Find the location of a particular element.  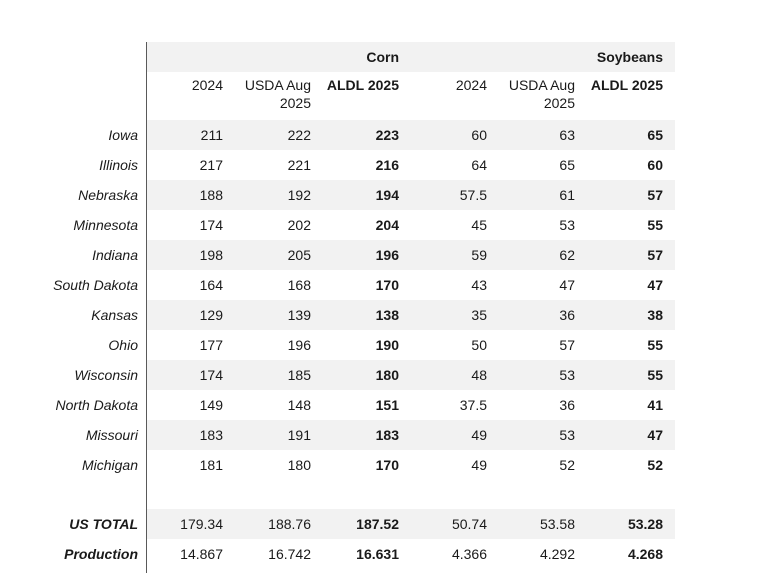

row-cells: 149 148 151 37.5 36 41 is located at coordinates (411, 405).